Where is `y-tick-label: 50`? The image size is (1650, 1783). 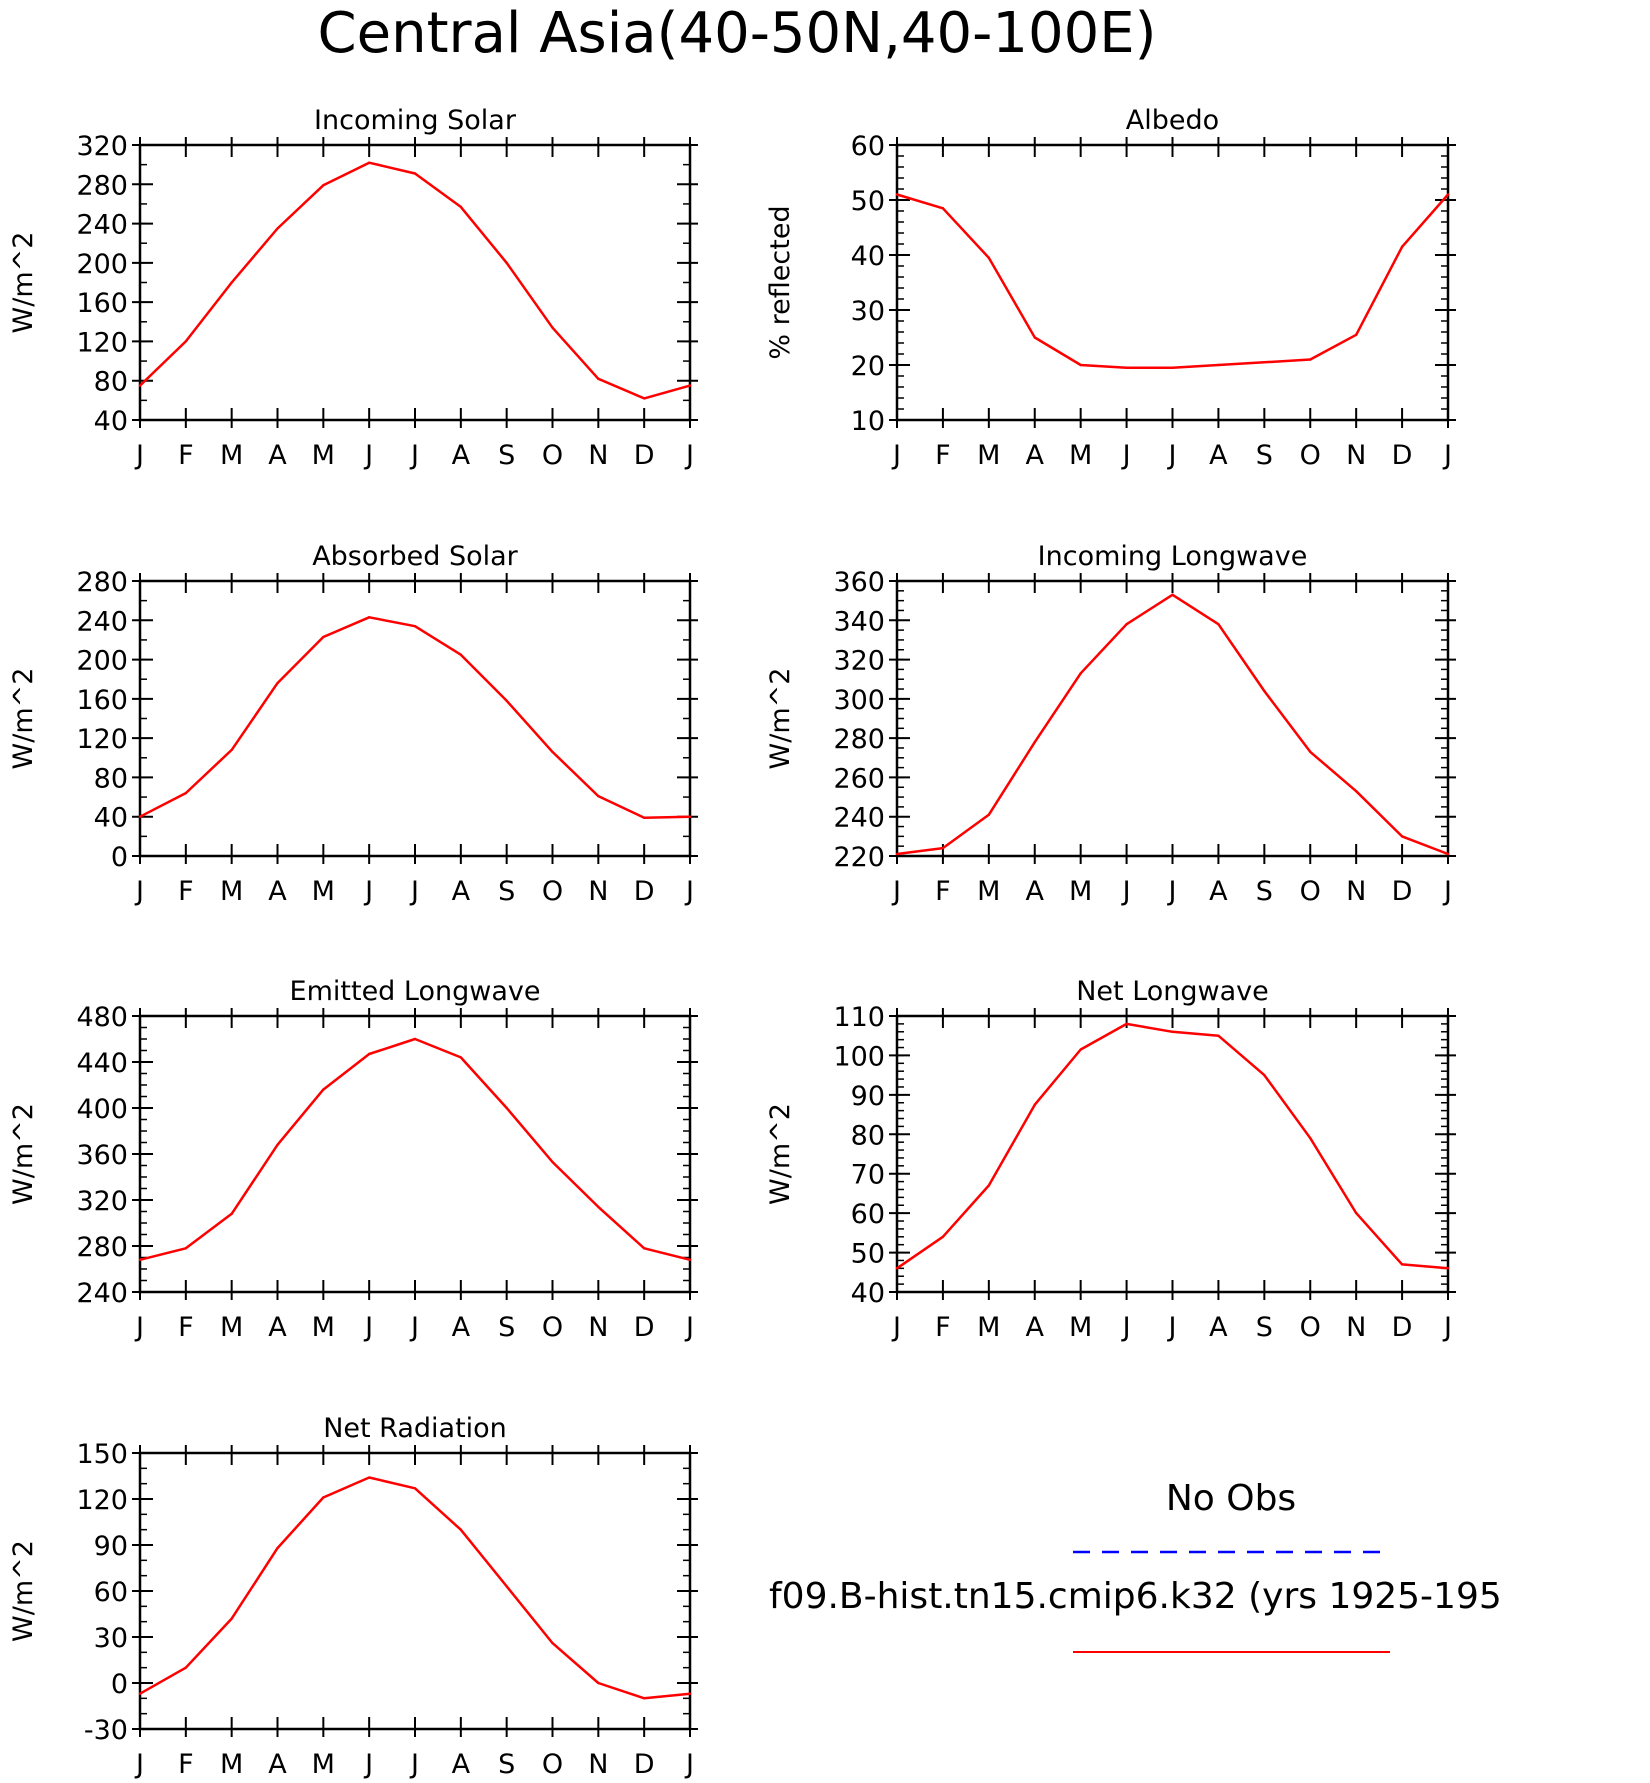
y-tick-label: 50 is located at coordinates (868, 1254).